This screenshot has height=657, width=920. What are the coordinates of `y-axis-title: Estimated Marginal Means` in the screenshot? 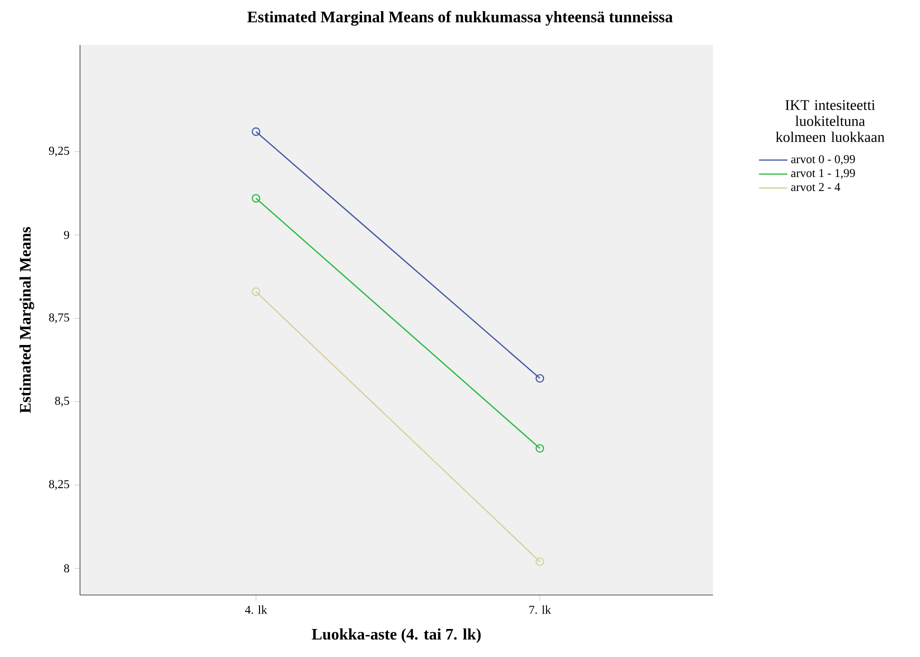 It's located at (26, 320).